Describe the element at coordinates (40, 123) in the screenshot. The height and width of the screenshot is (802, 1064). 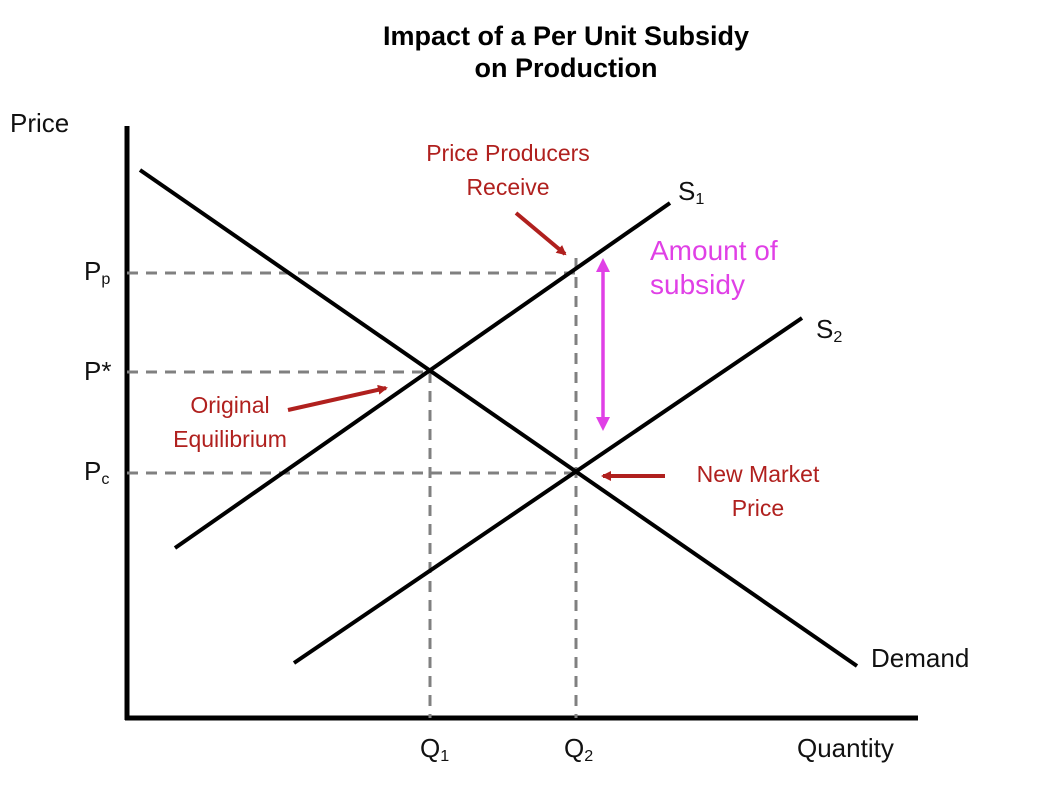
I see `y-axis-label: Price` at that location.